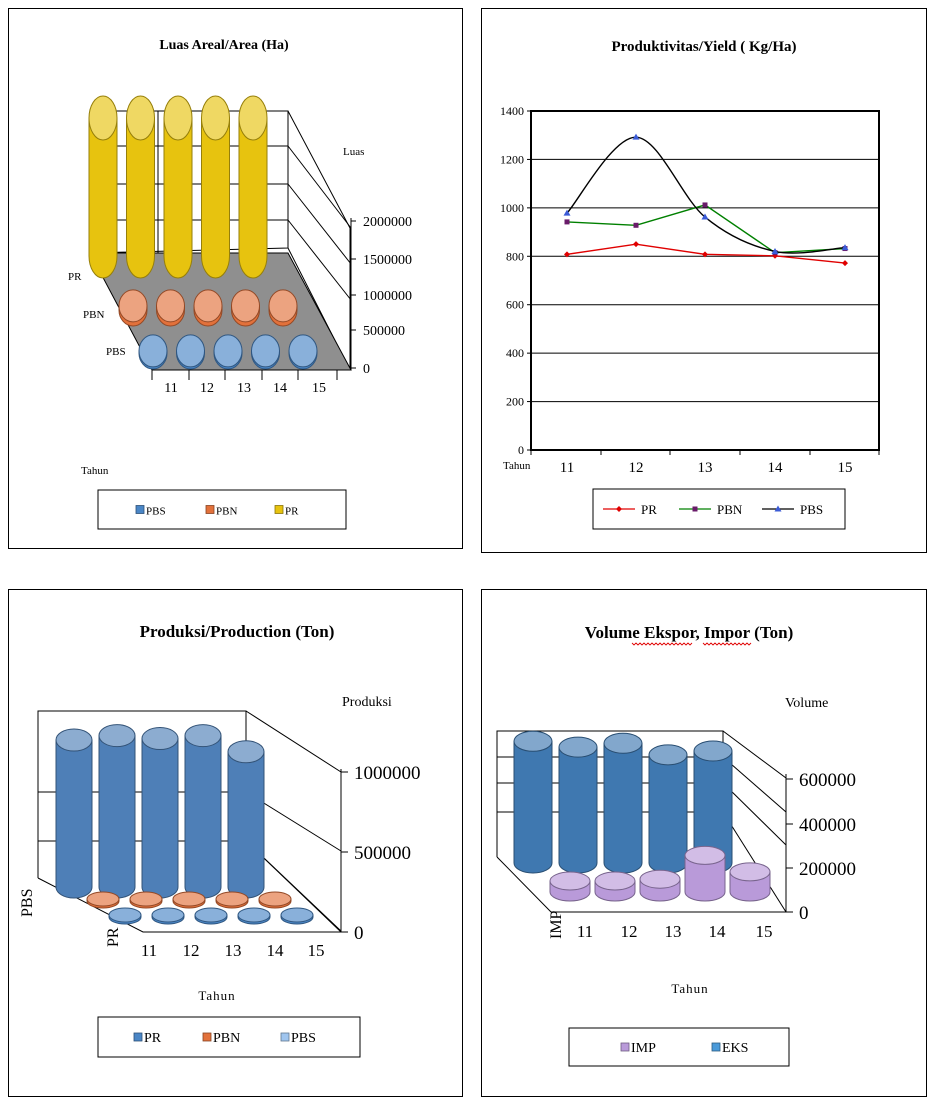 The height and width of the screenshot is (1103, 931). What do you see at coordinates (629, 931) in the screenshot?
I see `x-tick-label: 12` at bounding box center [629, 931].